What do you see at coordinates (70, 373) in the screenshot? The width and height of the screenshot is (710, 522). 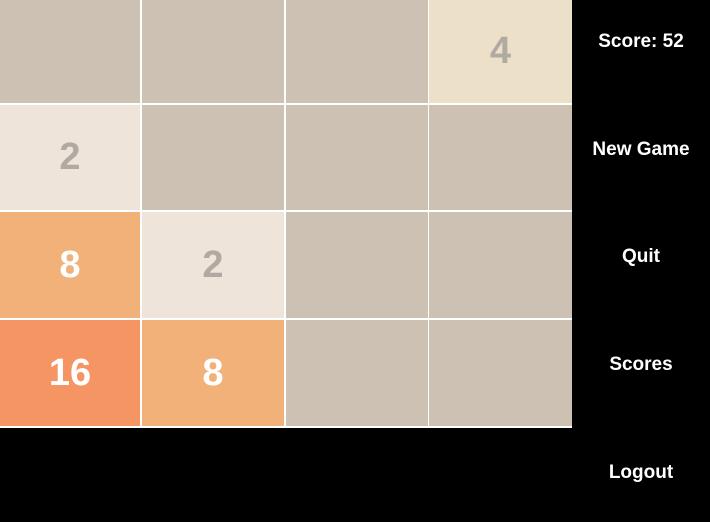 I see `tile-16: 16` at bounding box center [70, 373].